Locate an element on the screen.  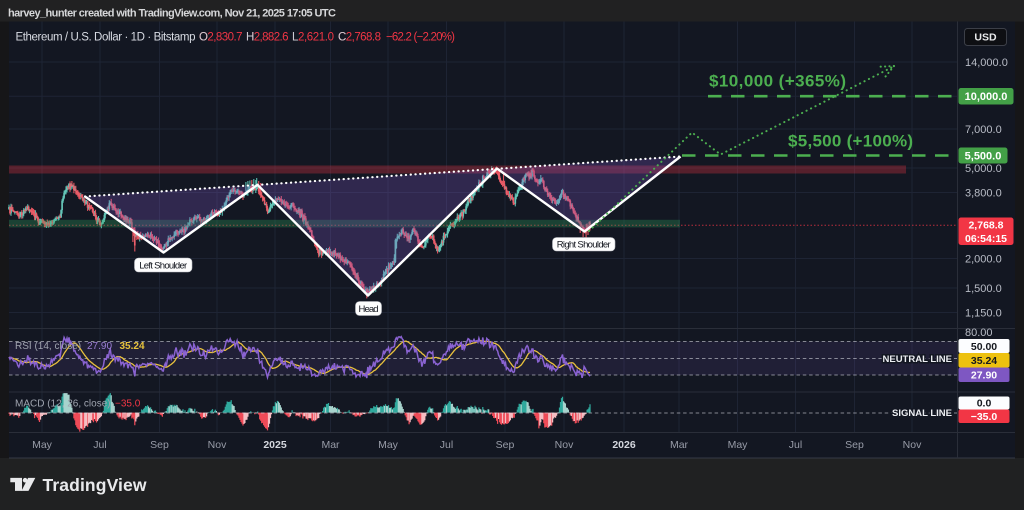
svg-text: SIGNAL LINE is located at coordinates (922, 413).